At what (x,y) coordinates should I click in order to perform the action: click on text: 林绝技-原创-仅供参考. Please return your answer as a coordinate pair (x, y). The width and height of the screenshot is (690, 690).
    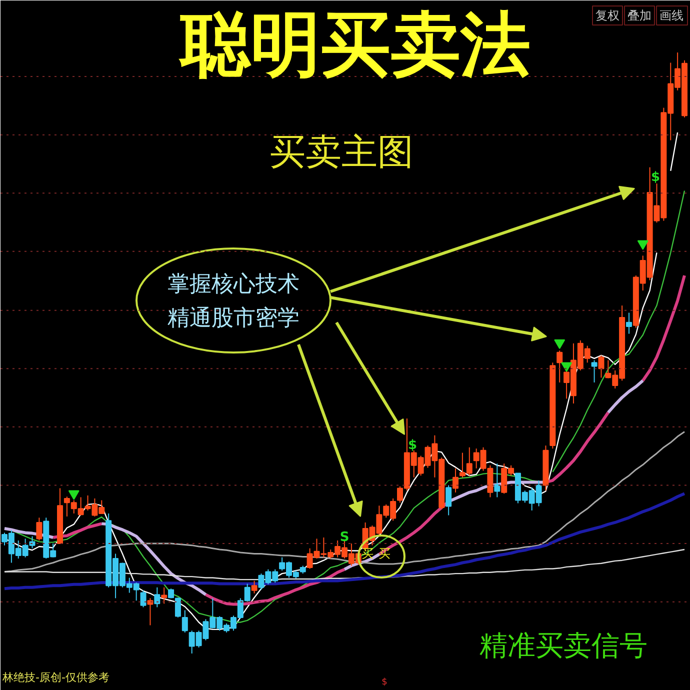
    Looking at the image, I should click on (56, 677).